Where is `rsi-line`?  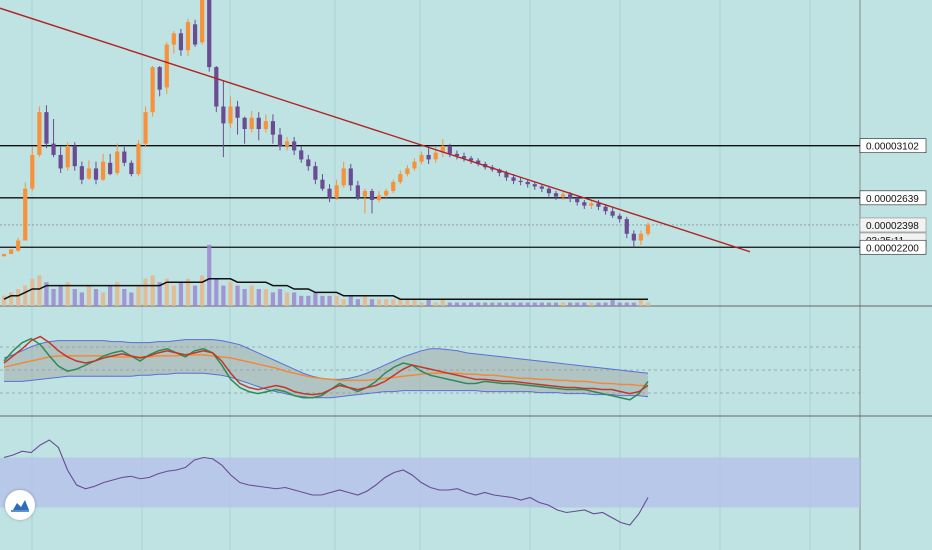
rsi-line is located at coordinates (326, 482).